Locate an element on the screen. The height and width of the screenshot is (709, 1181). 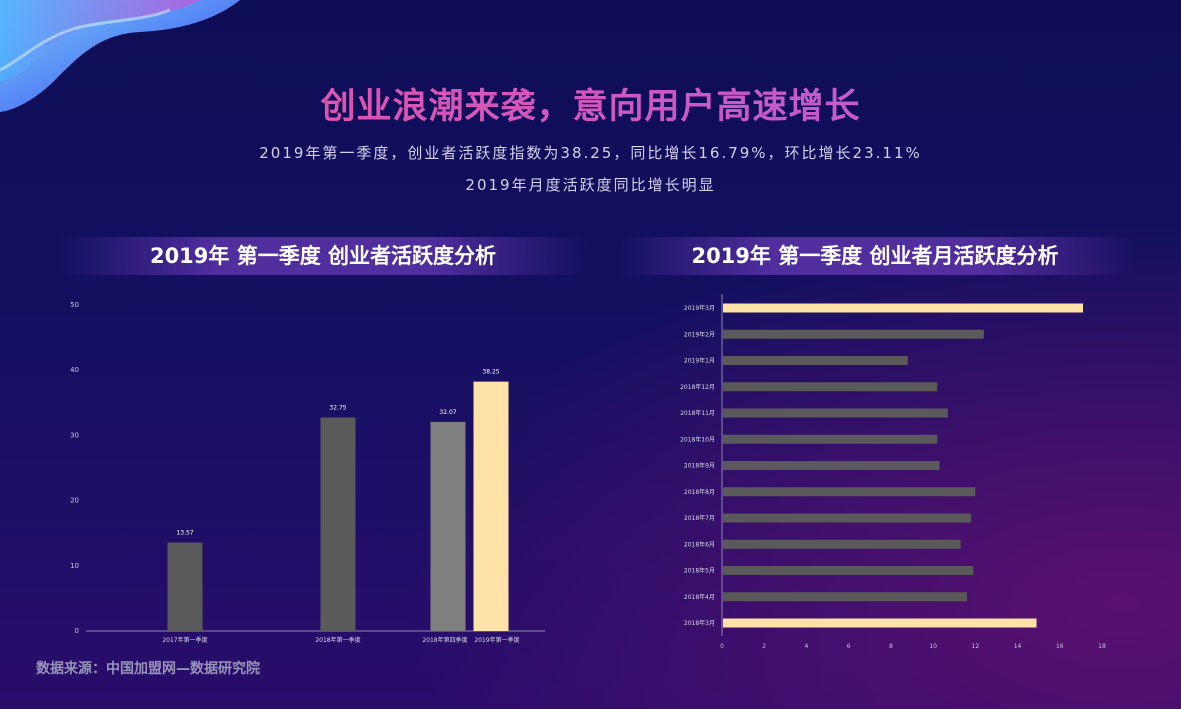
y-tick-label: 50 is located at coordinates (74, 305).